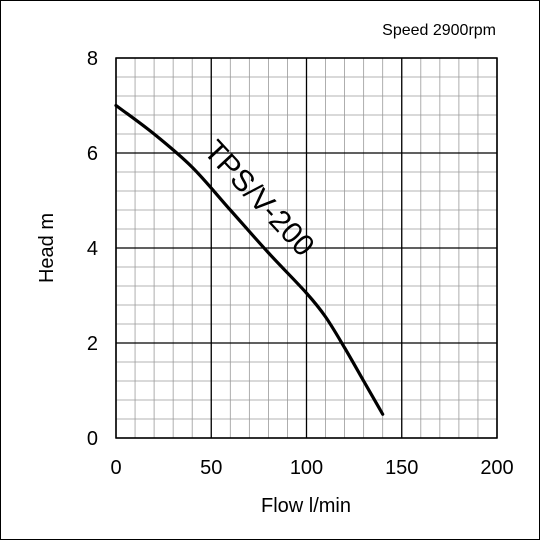  I want to click on y-tick-labels: 0 2 4 6 8, so click(92, 249).